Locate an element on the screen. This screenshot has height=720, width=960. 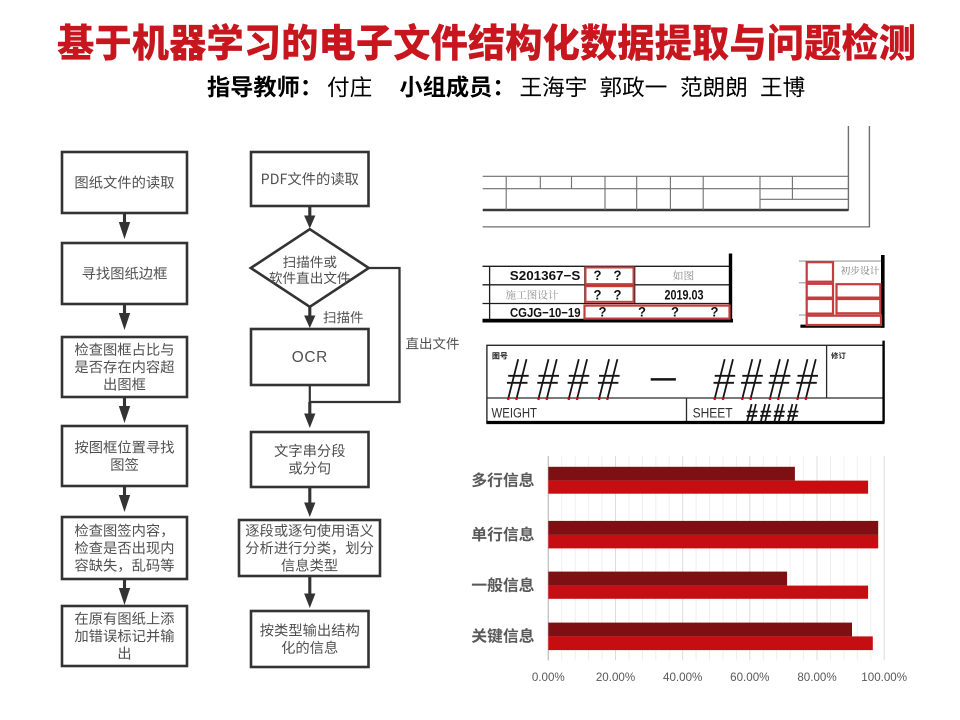
svg-text: 2019.03 is located at coordinates (684, 295).